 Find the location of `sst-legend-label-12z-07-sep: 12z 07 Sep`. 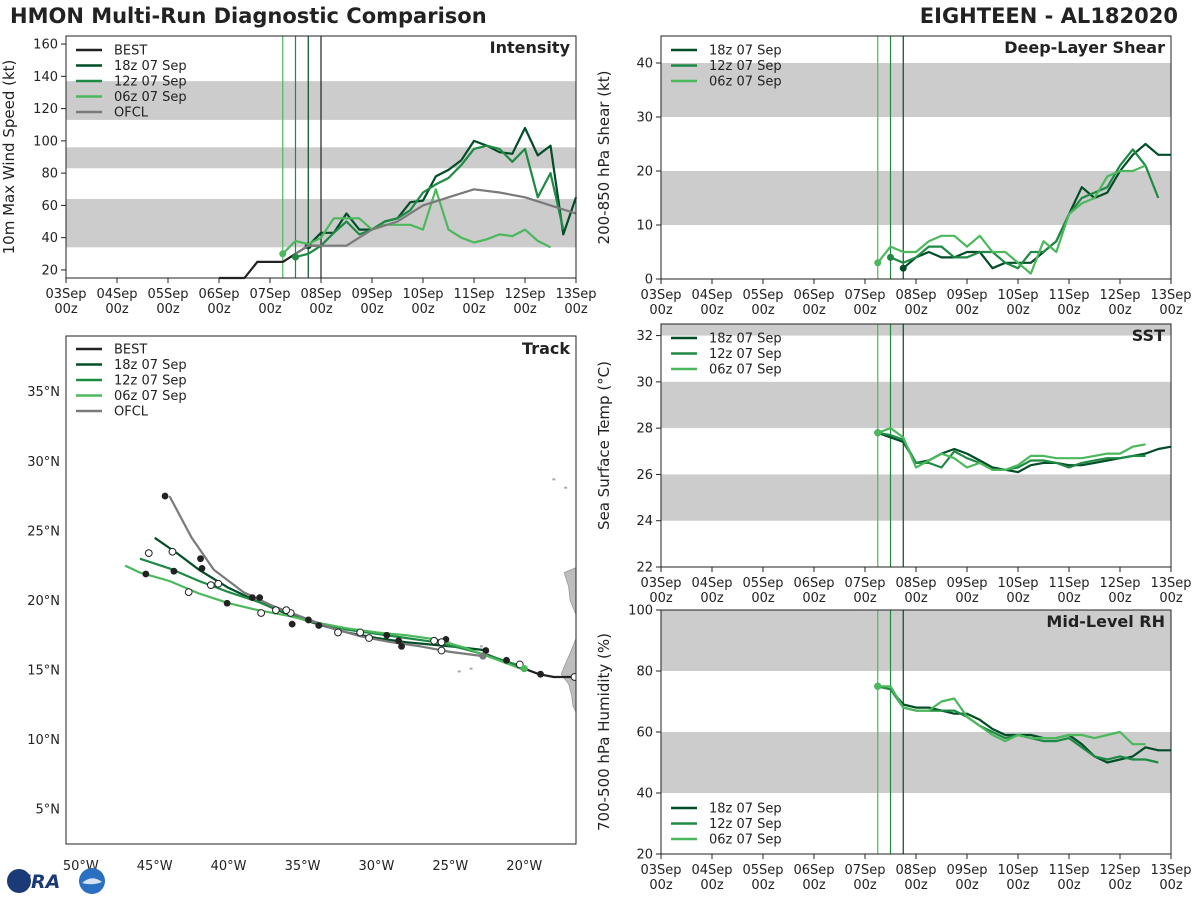

sst-legend-label-12z-07-sep: 12z 07 Sep is located at coordinates (745, 354).